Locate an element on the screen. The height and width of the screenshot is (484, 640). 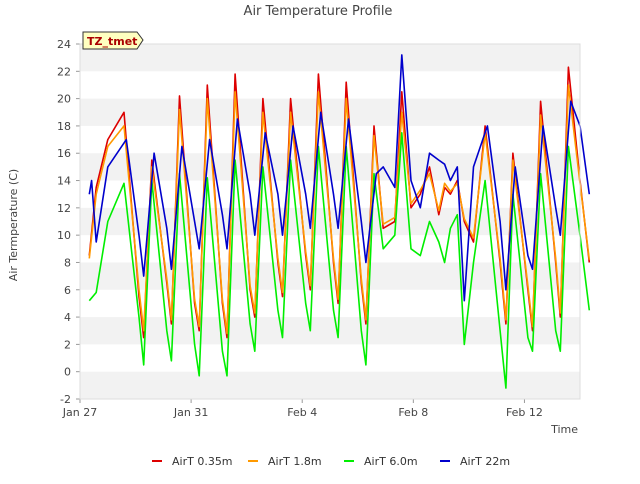
y-tick-label: 10 is located at coordinates (64, 235).